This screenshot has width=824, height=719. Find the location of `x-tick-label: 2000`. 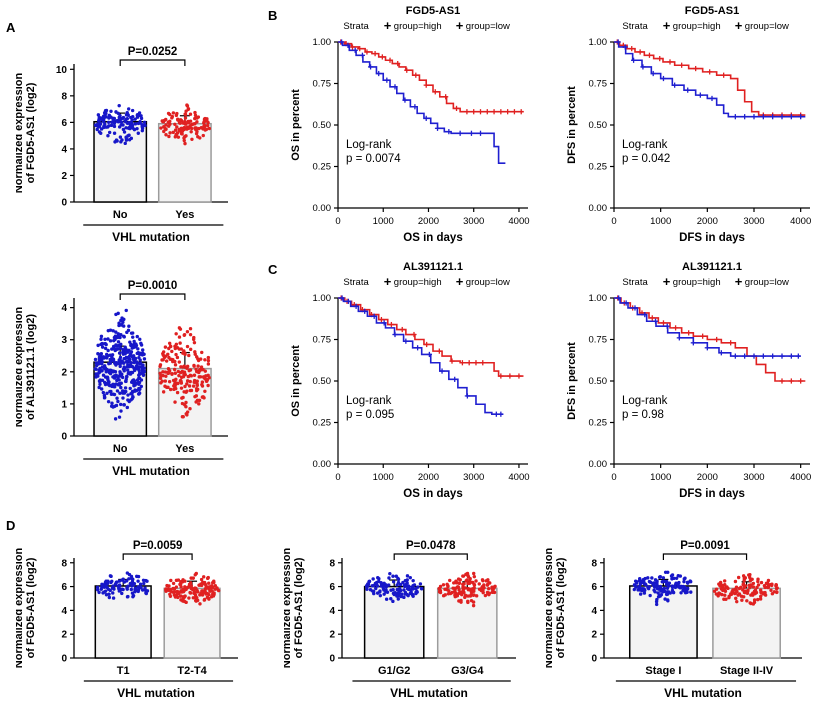

x-tick-label: 2000 is located at coordinates (428, 477).